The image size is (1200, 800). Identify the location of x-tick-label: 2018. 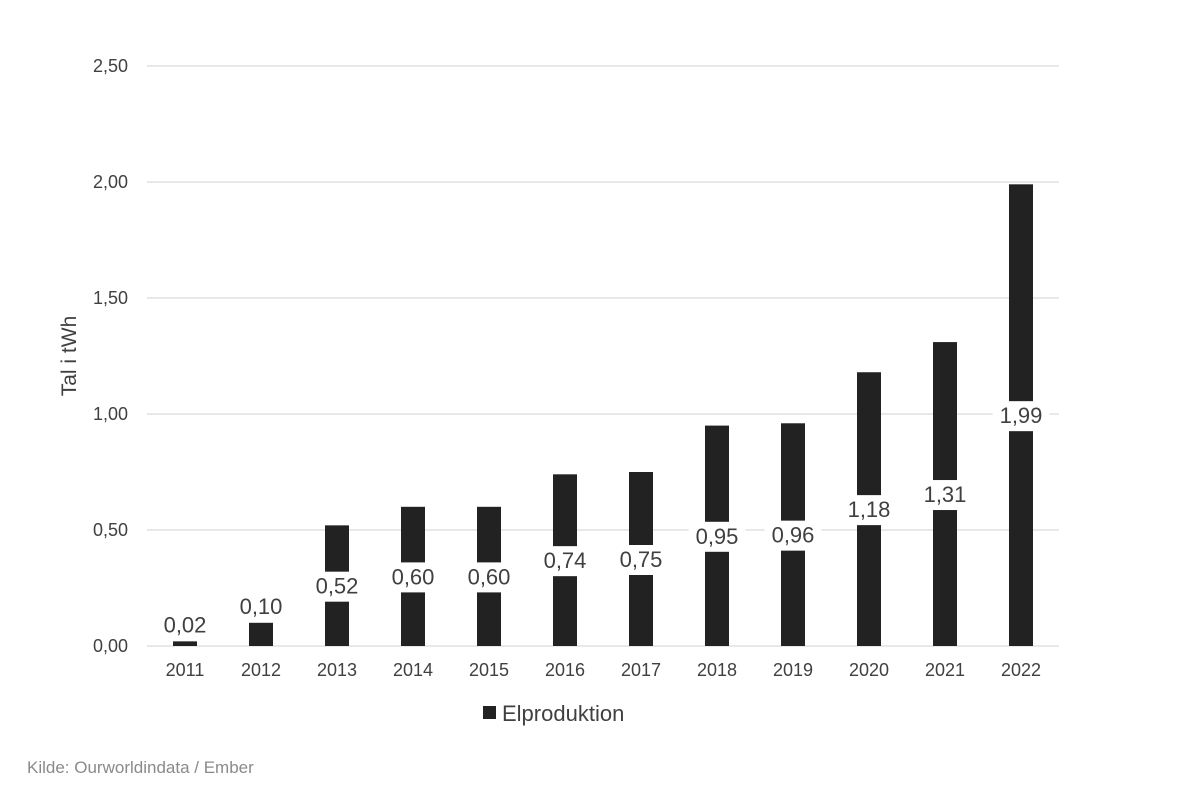
(717, 670).